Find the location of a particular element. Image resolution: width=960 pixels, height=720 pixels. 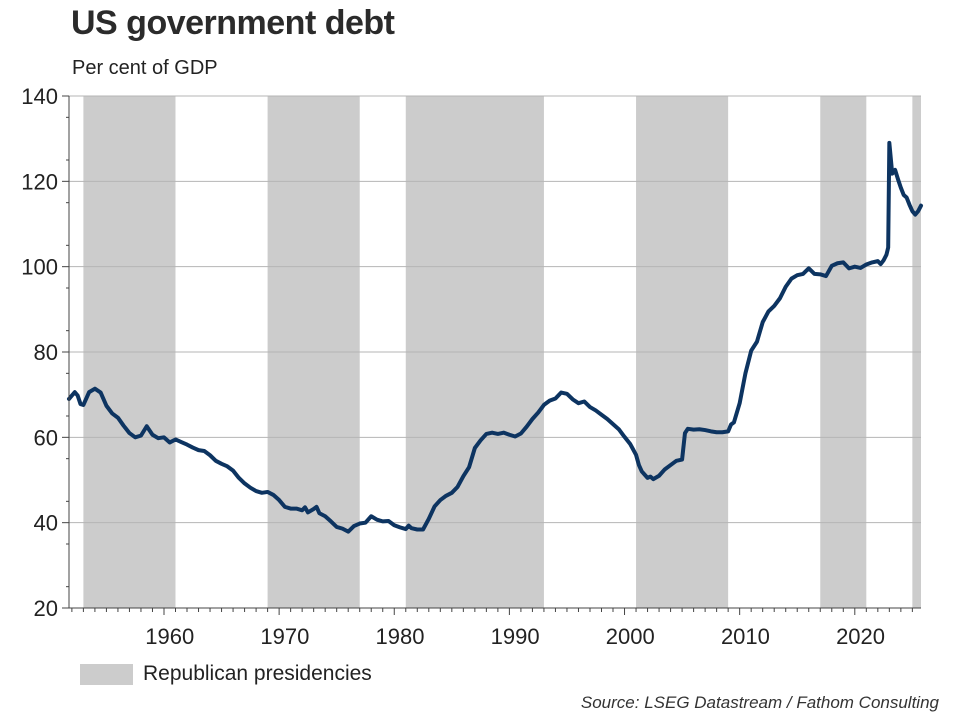

legend: Republican presidencies is located at coordinates (226, 674).